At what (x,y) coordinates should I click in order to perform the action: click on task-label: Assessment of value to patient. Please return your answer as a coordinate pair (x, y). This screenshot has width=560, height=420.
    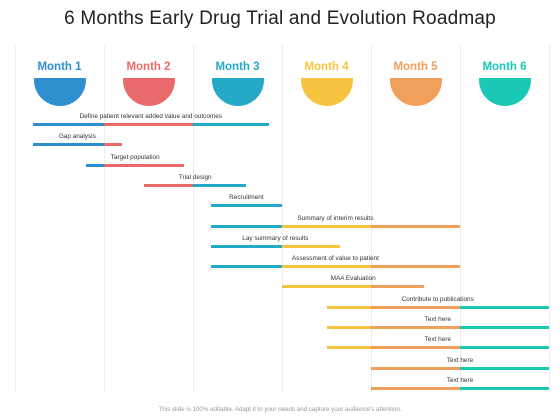
    Looking at the image, I should click on (335, 259).